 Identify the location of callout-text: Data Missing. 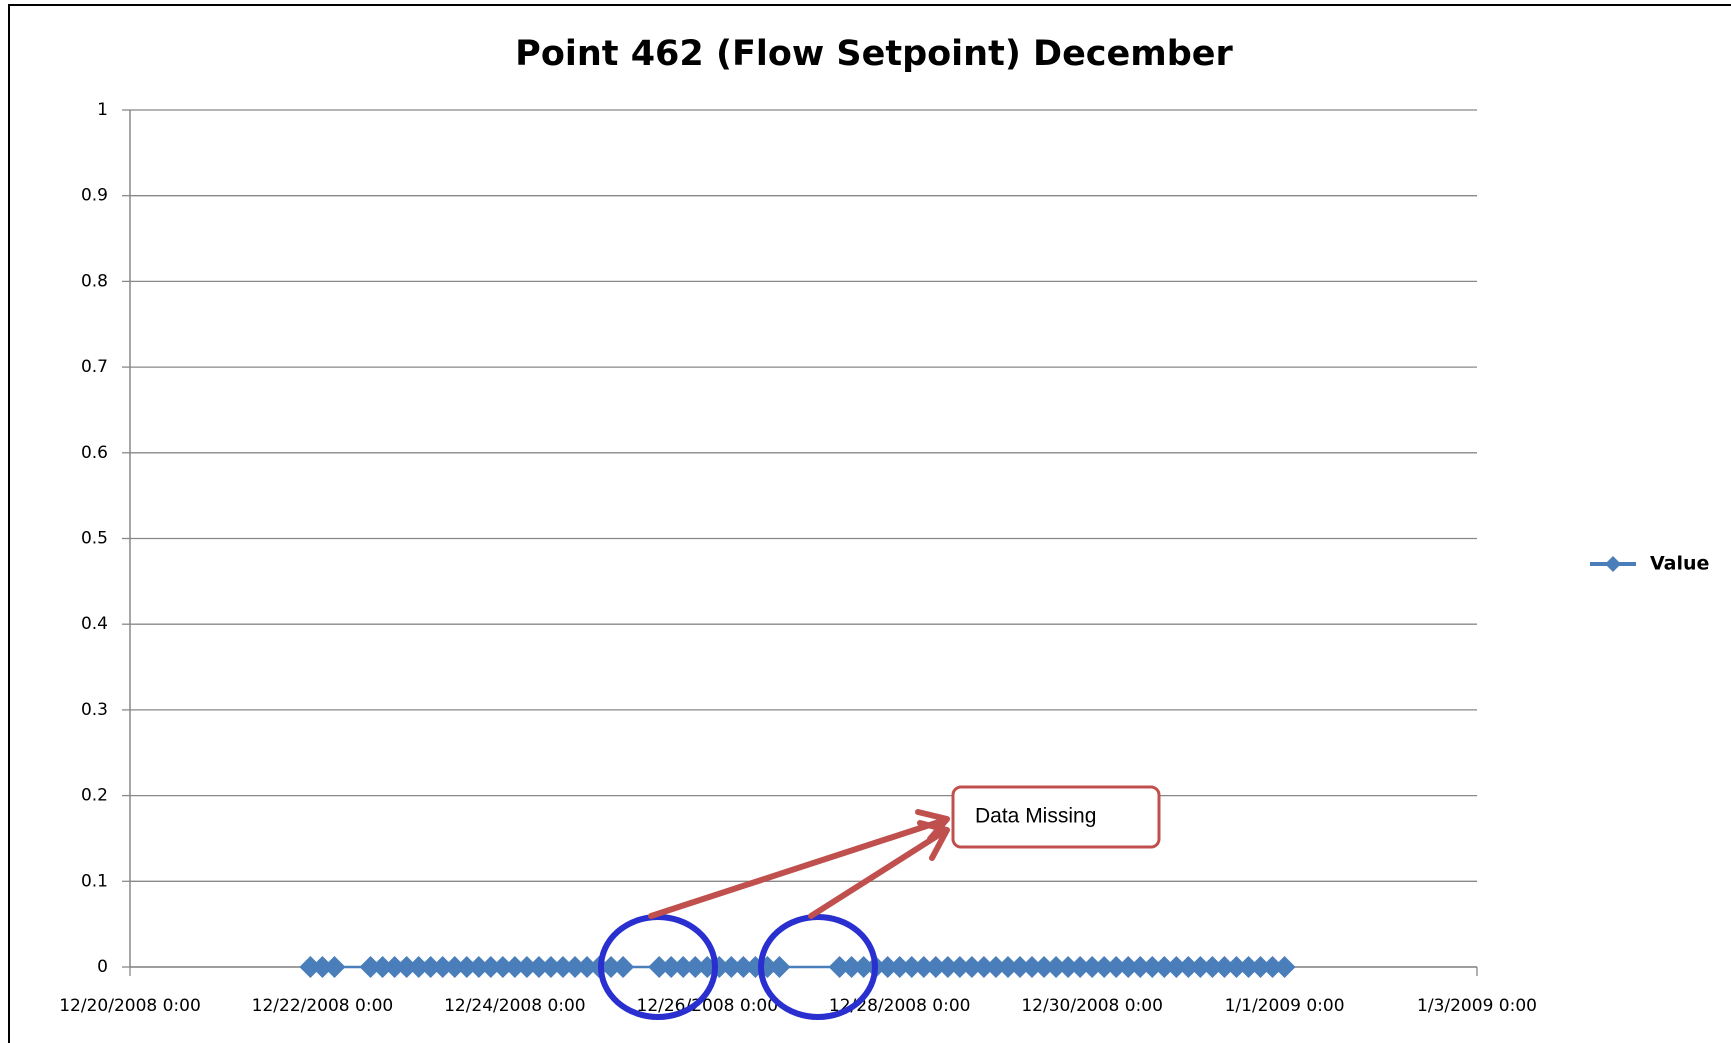
(1035, 816).